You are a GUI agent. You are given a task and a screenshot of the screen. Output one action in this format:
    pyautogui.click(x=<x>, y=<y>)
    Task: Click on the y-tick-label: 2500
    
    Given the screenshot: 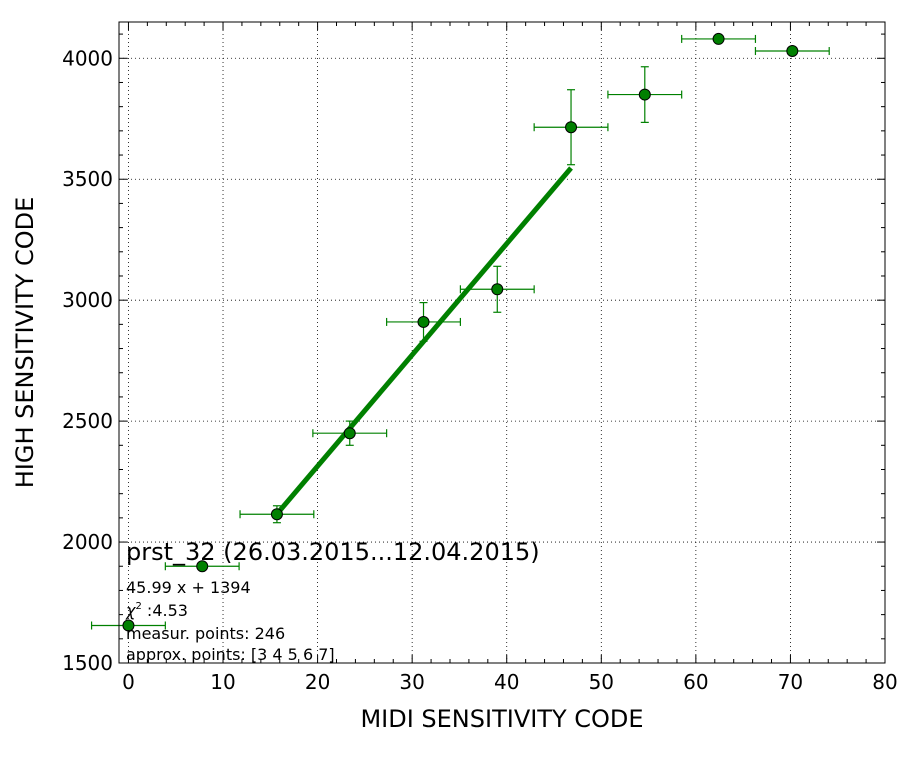 What is the action you would take?
    pyautogui.click(x=87, y=421)
    